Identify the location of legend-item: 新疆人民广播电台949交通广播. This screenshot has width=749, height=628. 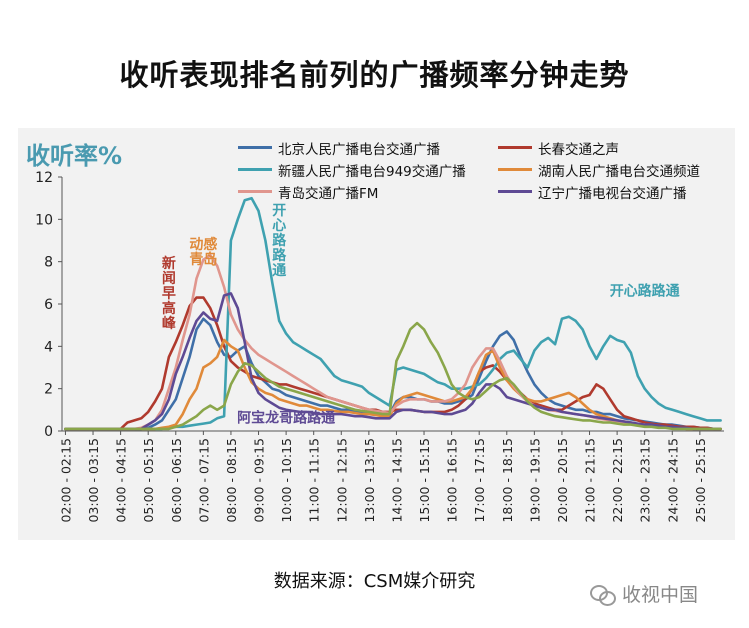
(368, 169).